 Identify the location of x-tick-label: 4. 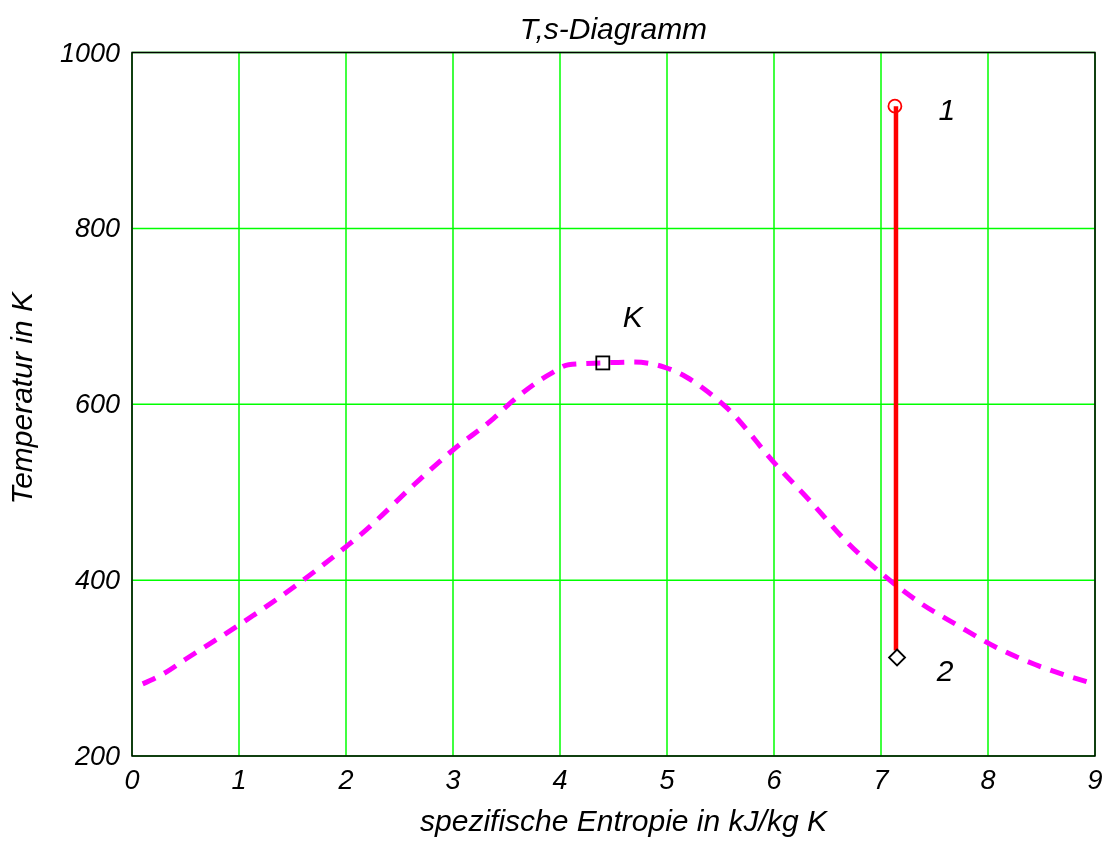
(560, 780).